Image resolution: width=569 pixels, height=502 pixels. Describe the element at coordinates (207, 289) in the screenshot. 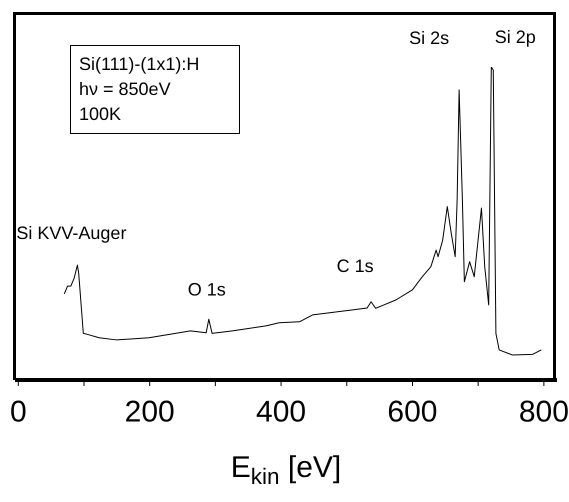

I see `annotation: O 1s` at that location.